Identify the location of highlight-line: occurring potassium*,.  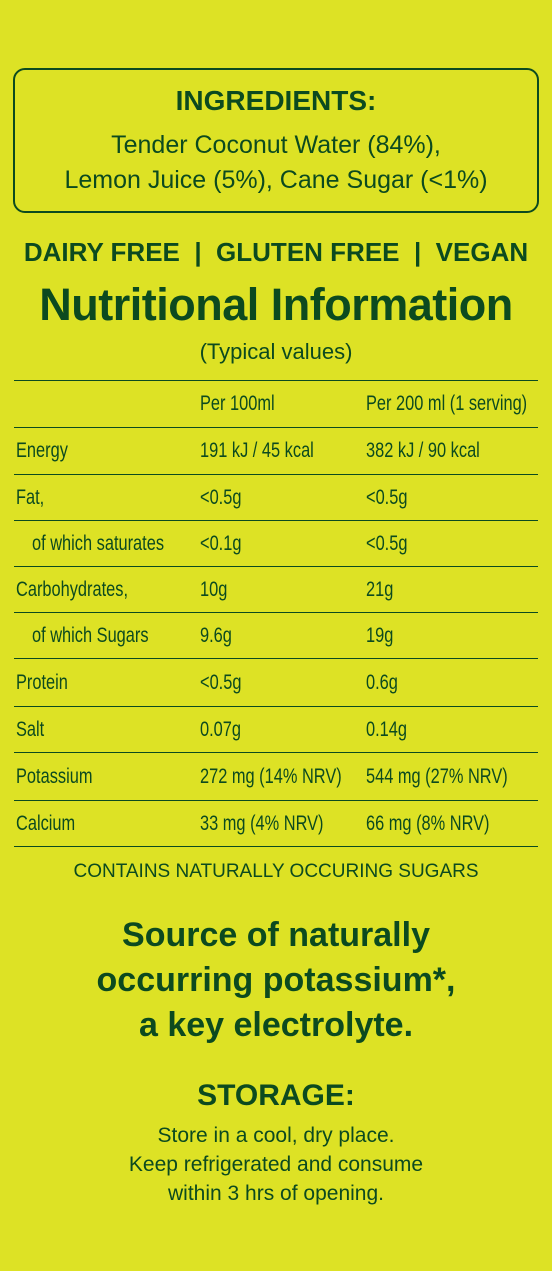
(276, 980).